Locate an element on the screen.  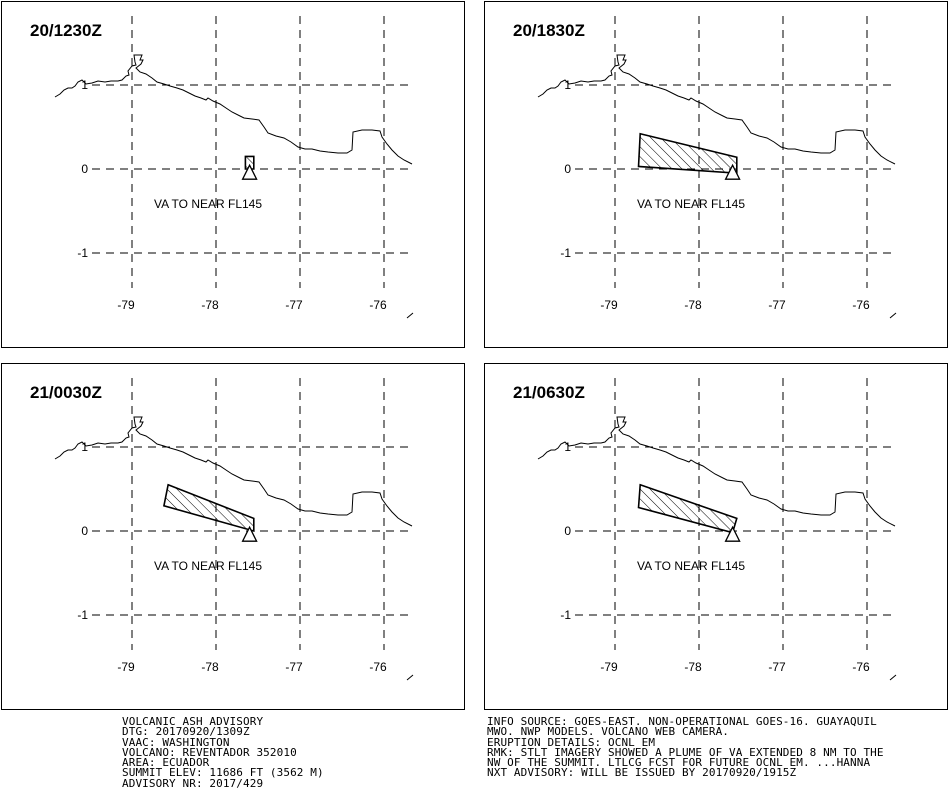
advisory-vaac: VAAC: WASHINGTON is located at coordinates (176, 742).